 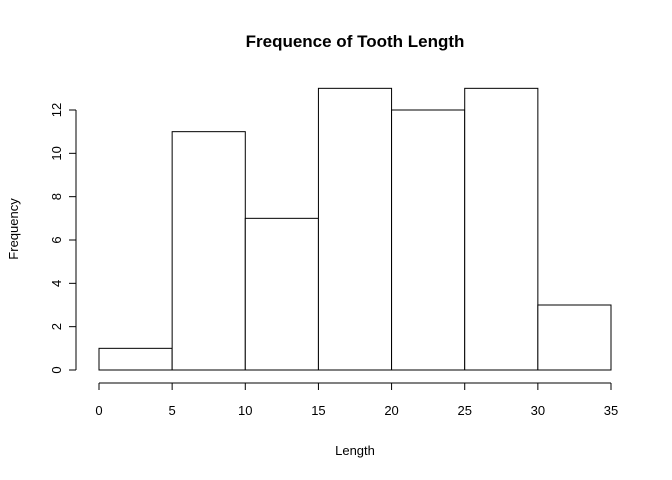 What do you see at coordinates (356, 400) in the screenshot?
I see `x-axis: 0 5 10 15 20 25 30 35` at bounding box center [356, 400].